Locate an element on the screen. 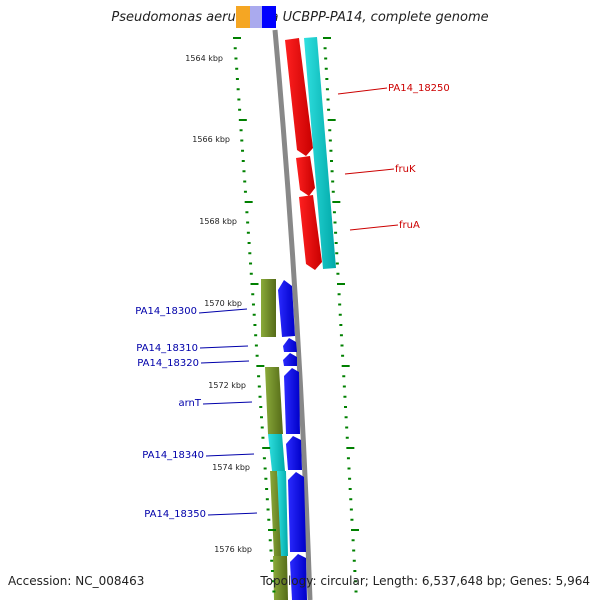  cog-feature-cyan-left is located at coordinates (276, 452).